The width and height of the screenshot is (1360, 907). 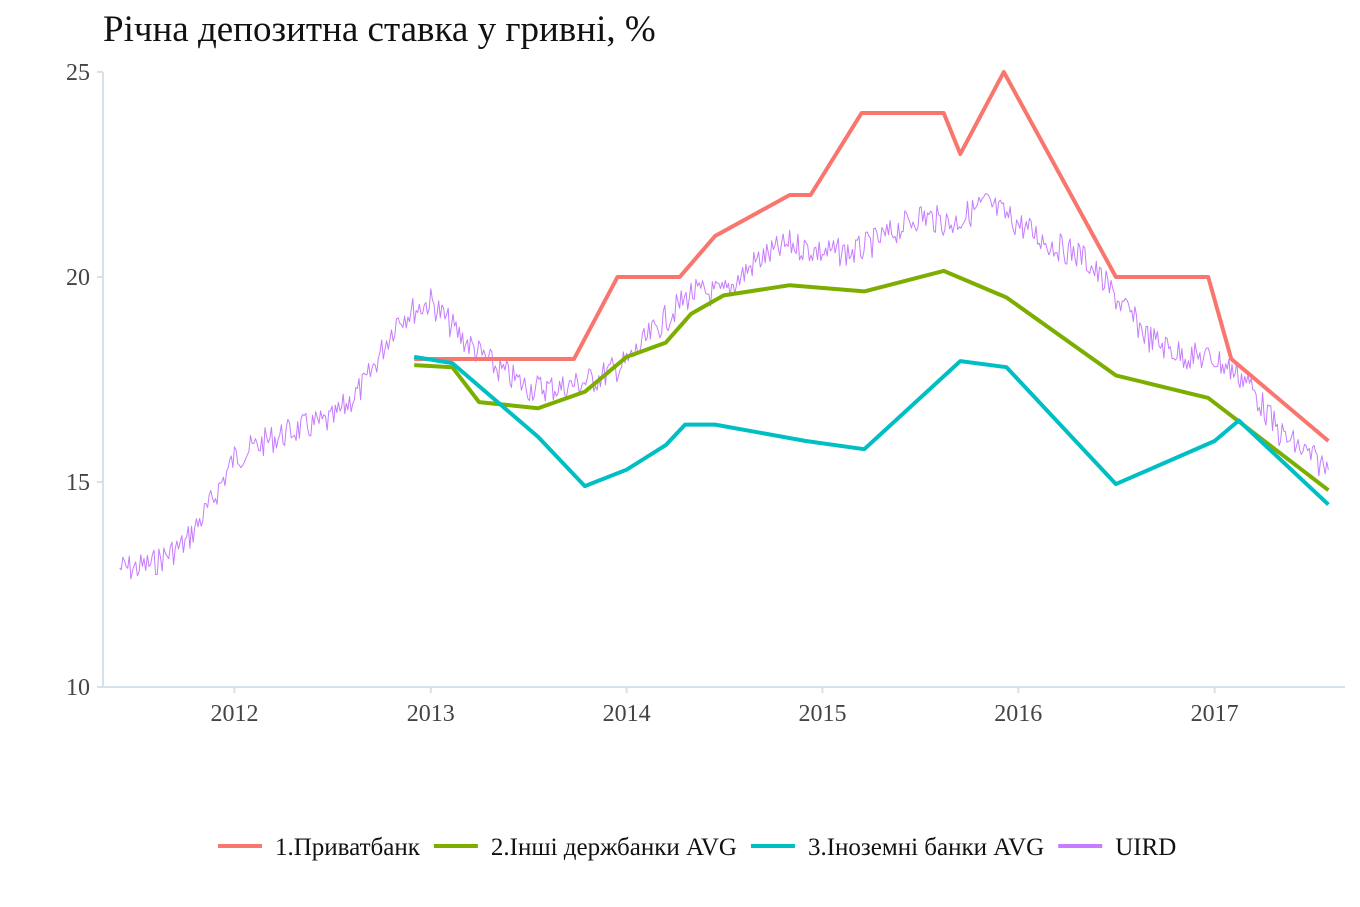 I want to click on x-tick-label: 2016, so click(x=1018, y=714).